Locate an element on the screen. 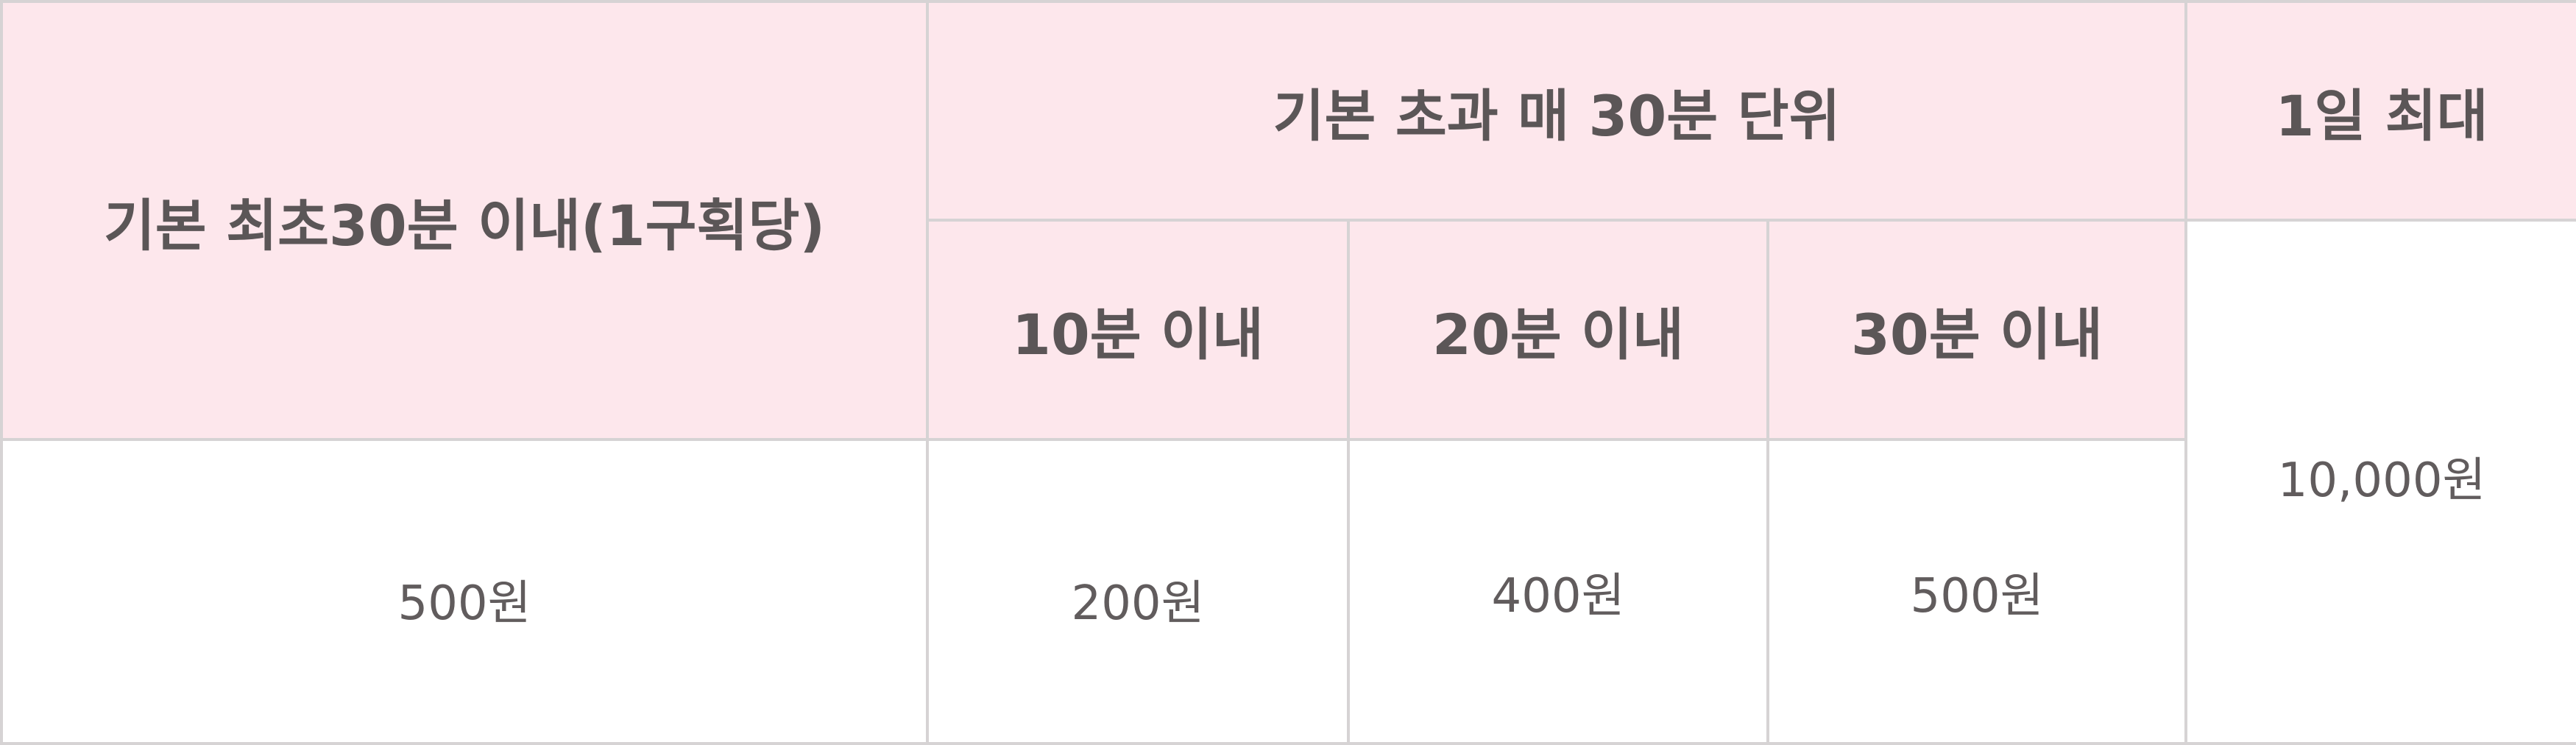 This screenshot has width=2576, height=745. header-extra-per-30min: 기본 초과 매 30분 단위 is located at coordinates (1556, 111).